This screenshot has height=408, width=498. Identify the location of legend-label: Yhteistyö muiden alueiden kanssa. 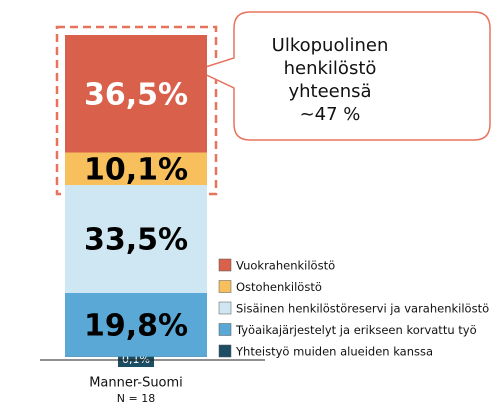
(334, 352).